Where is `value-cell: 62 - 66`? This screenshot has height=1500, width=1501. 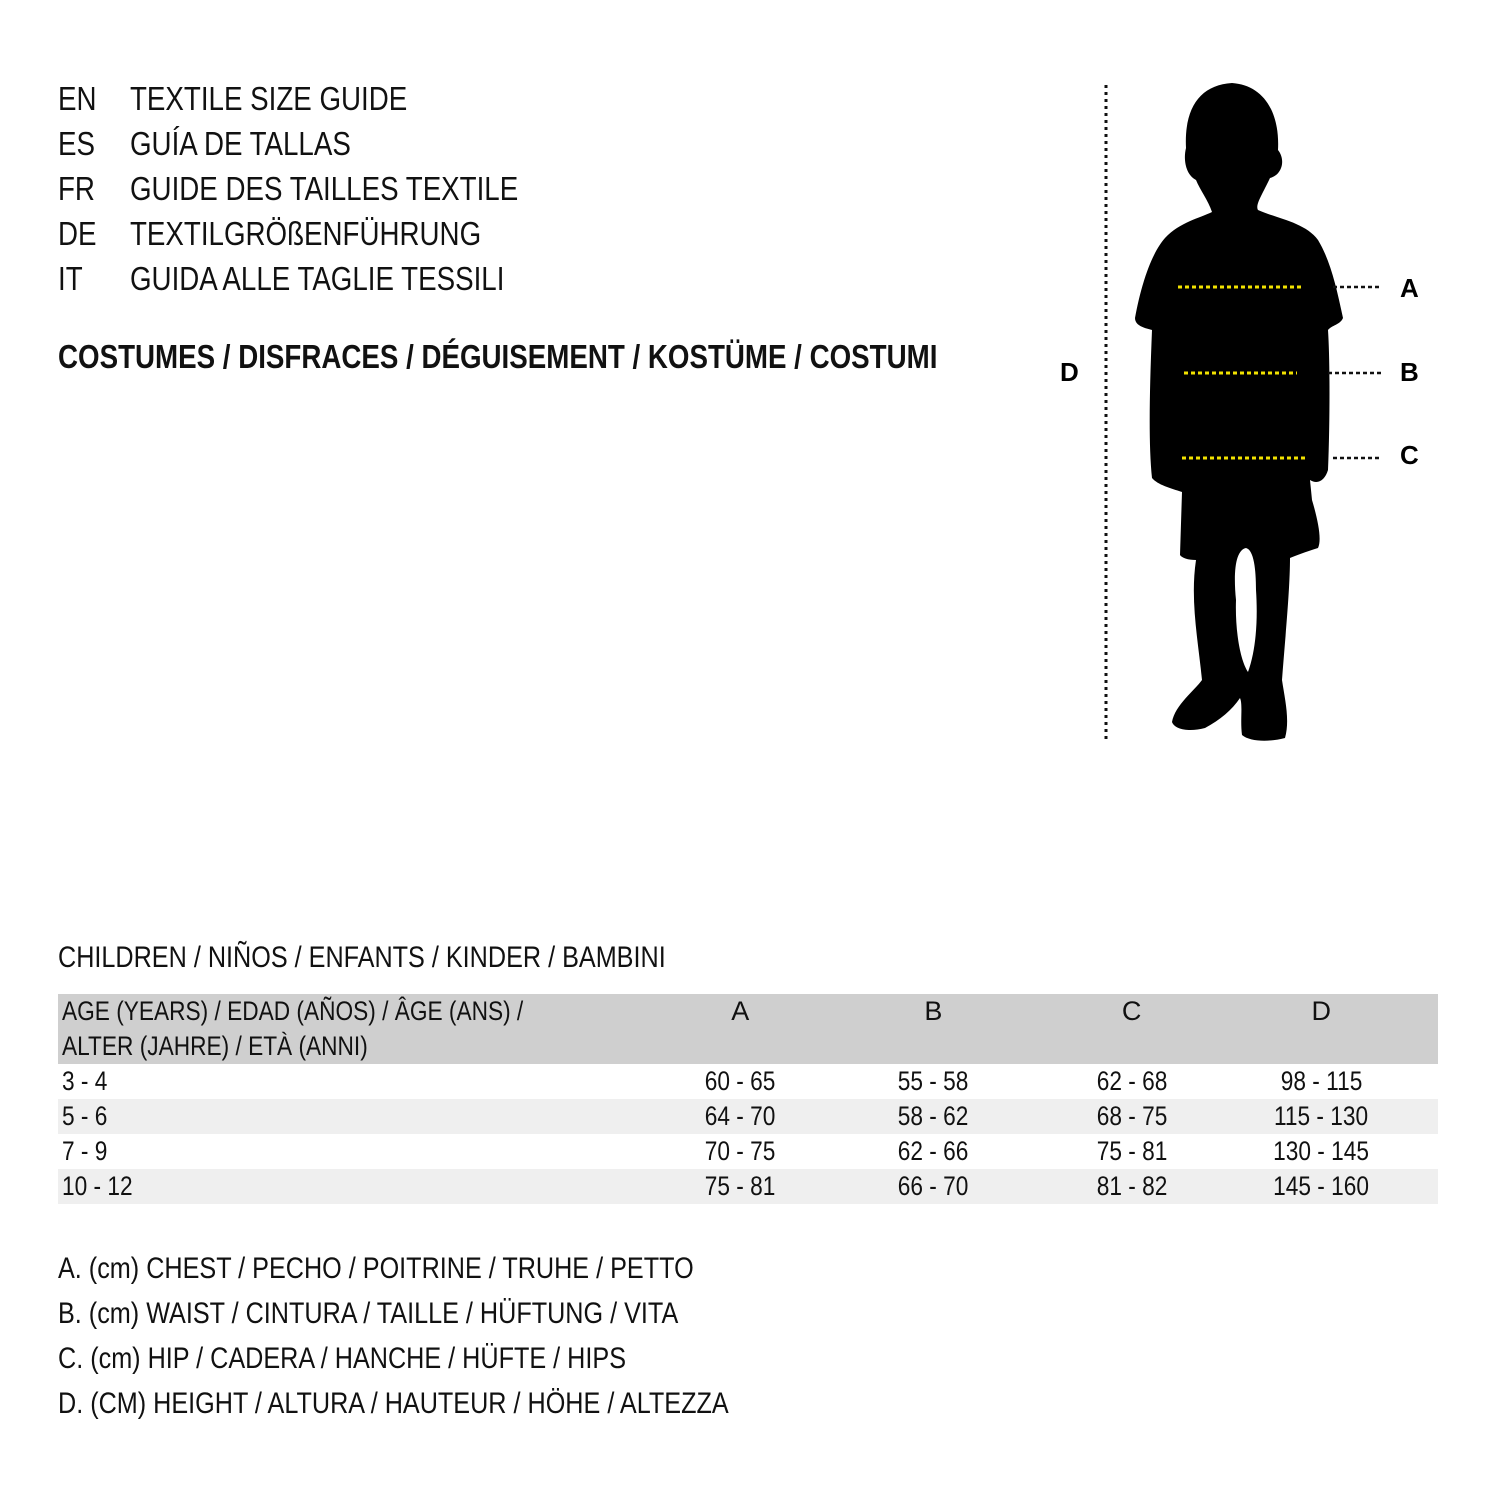 value-cell: 62 - 66 is located at coordinates (933, 1151).